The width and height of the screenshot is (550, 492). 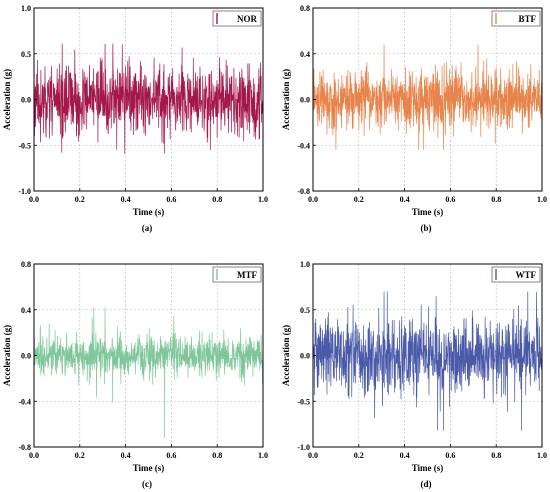 I want to click on series-line-mtf, so click(x=148, y=372).